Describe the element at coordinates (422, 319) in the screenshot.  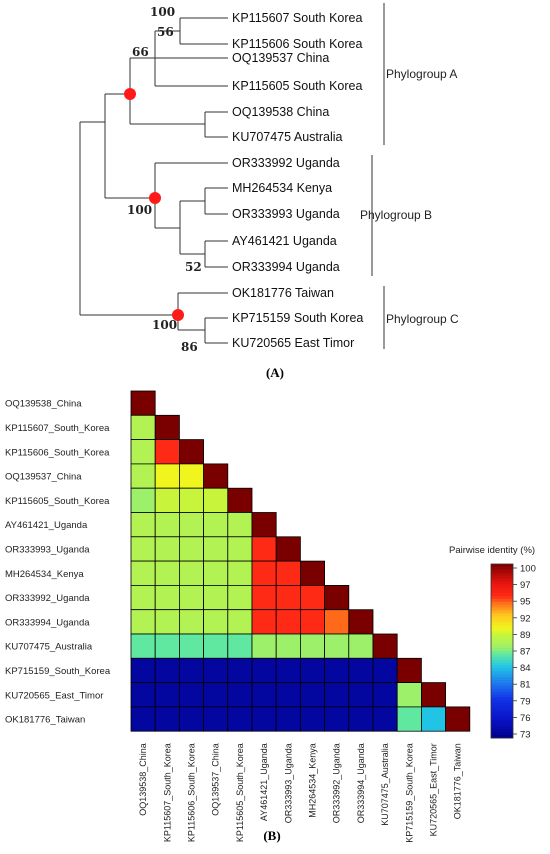
I see `phylogroup-c-label: Phylogroup C` at that location.